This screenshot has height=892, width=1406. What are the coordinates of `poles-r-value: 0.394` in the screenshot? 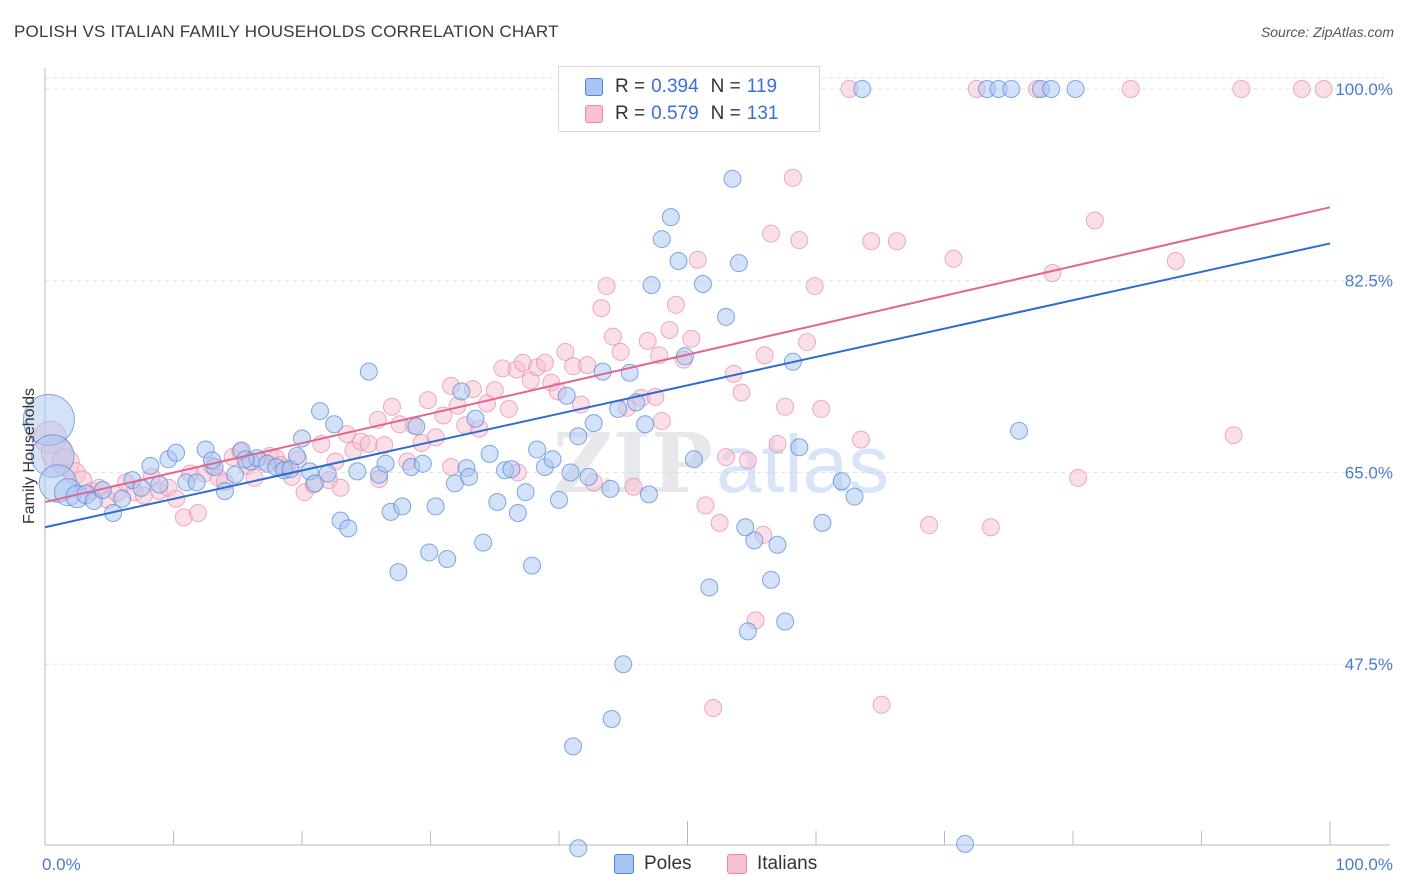 It's located at (675, 86).